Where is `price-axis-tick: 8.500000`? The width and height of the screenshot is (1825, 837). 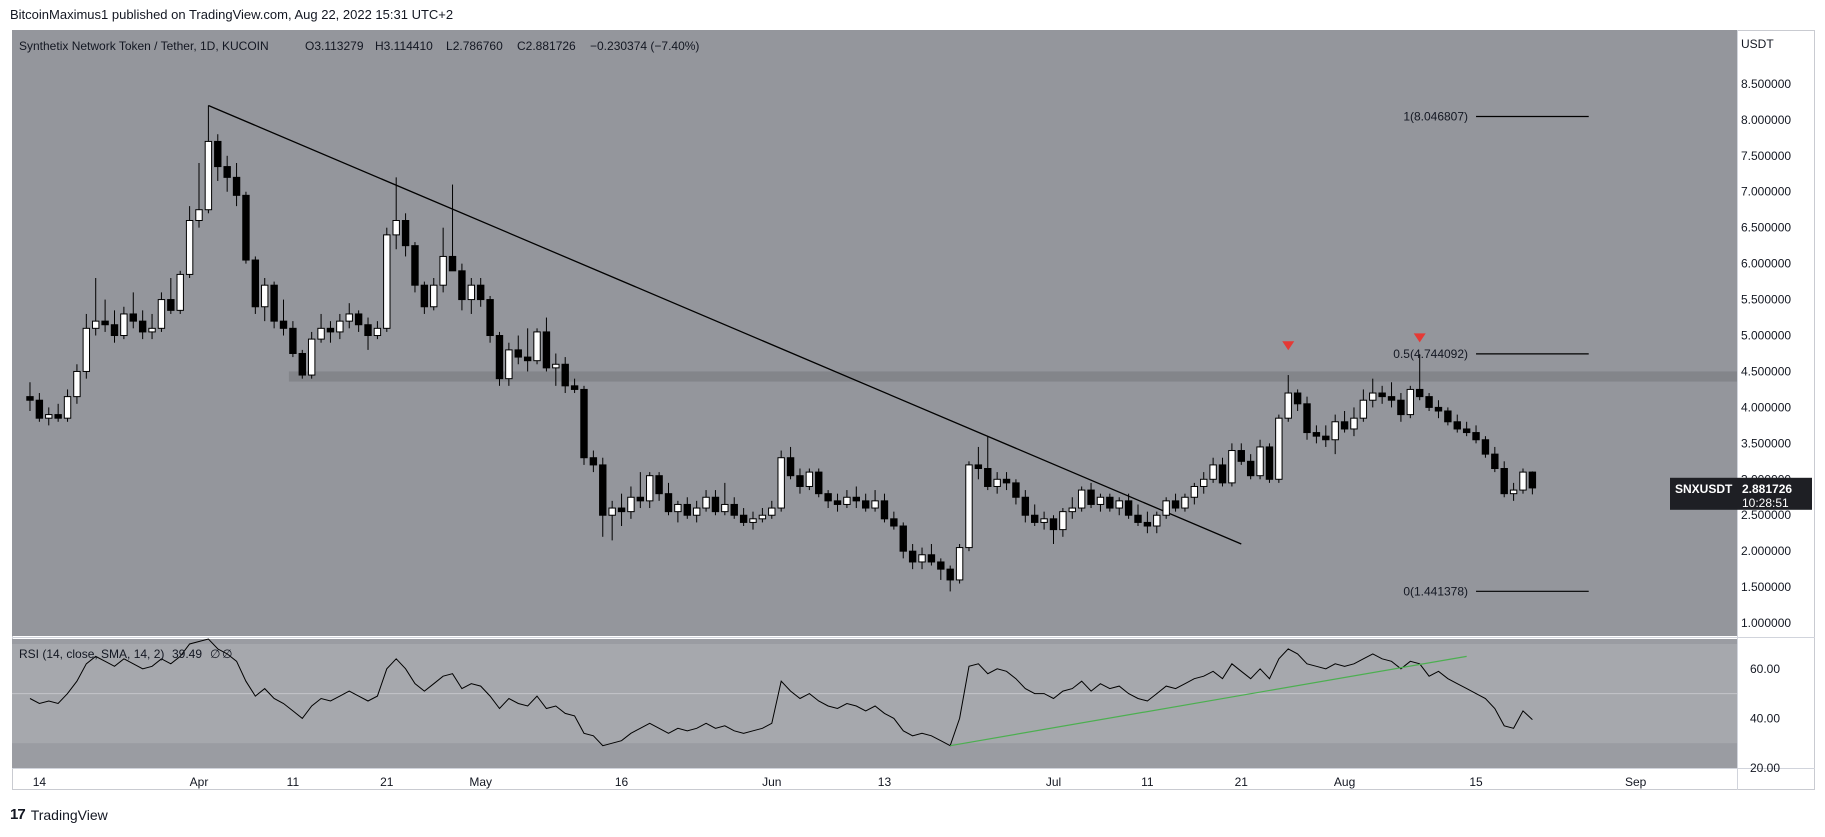 price-axis-tick: 8.500000 is located at coordinates (1766, 84).